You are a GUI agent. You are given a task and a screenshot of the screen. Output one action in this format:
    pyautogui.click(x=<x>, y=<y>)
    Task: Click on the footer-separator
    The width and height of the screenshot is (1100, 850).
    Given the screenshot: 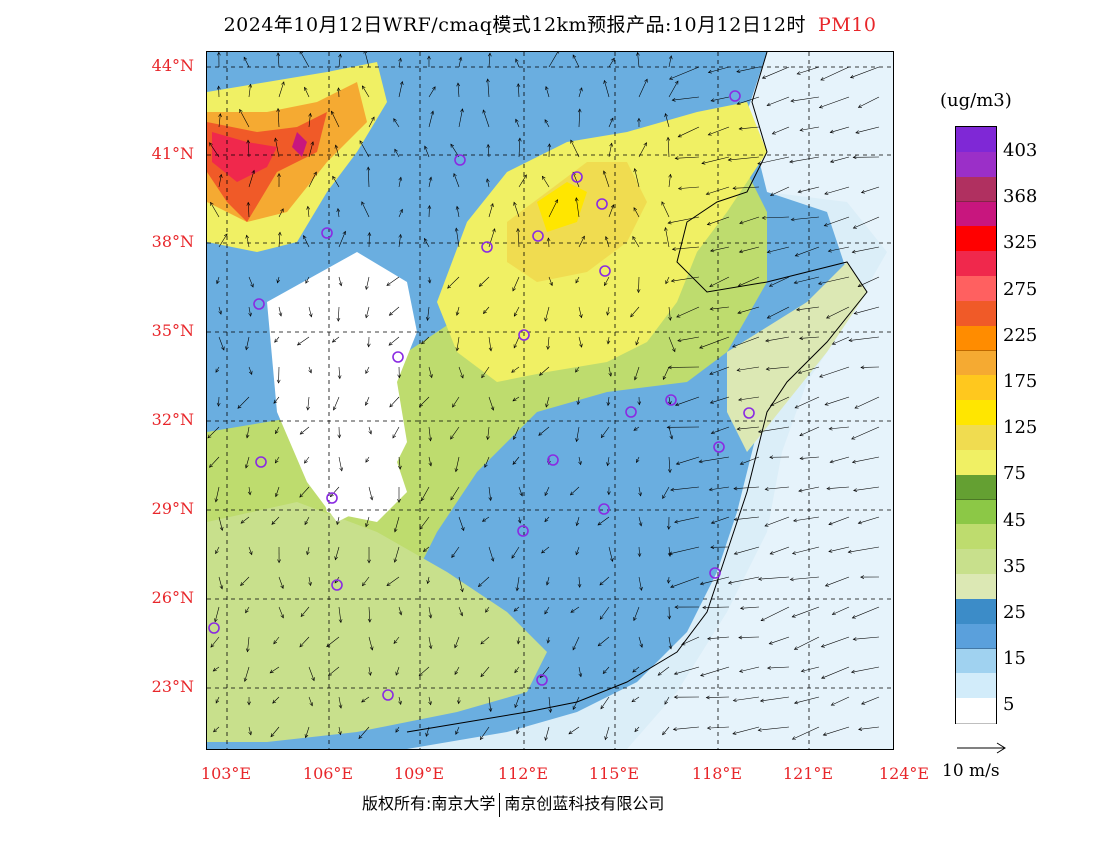 What is the action you would take?
    pyautogui.click(x=500, y=804)
    